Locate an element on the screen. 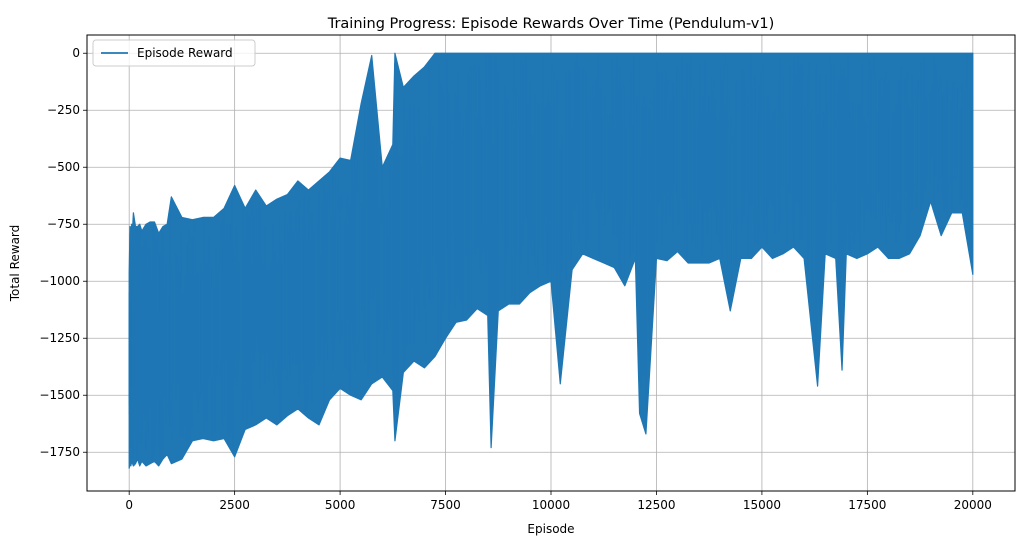  x-tick-label: 0 is located at coordinates (129, 505).